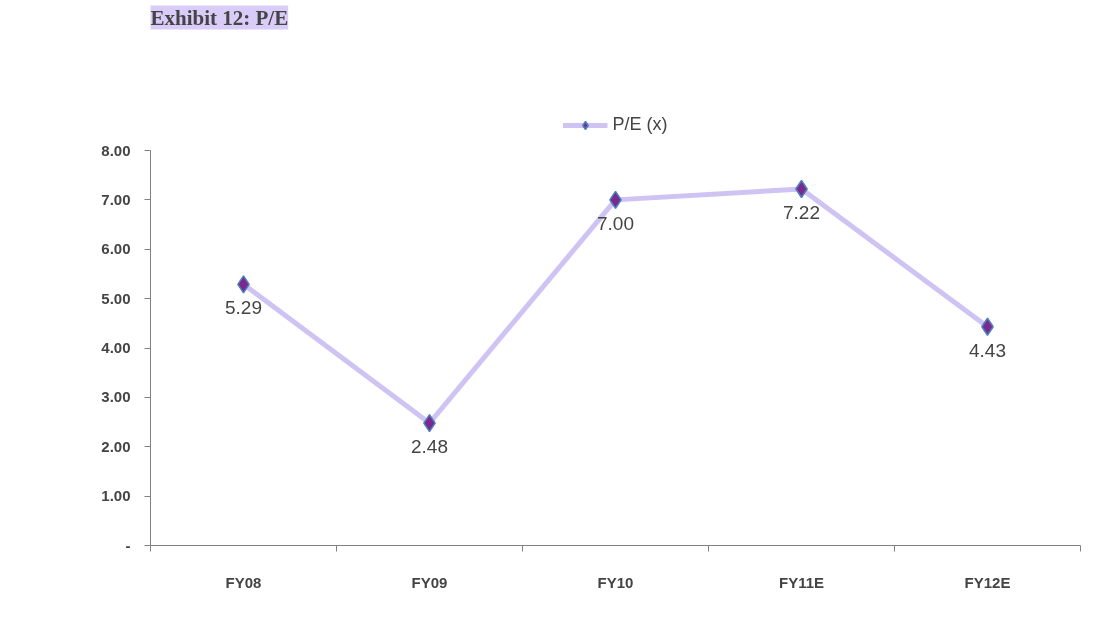 Image resolution: width=1115 pixels, height=629 pixels. What do you see at coordinates (801, 582) in the screenshot?
I see `x-tick-label: FY11E` at bounding box center [801, 582].